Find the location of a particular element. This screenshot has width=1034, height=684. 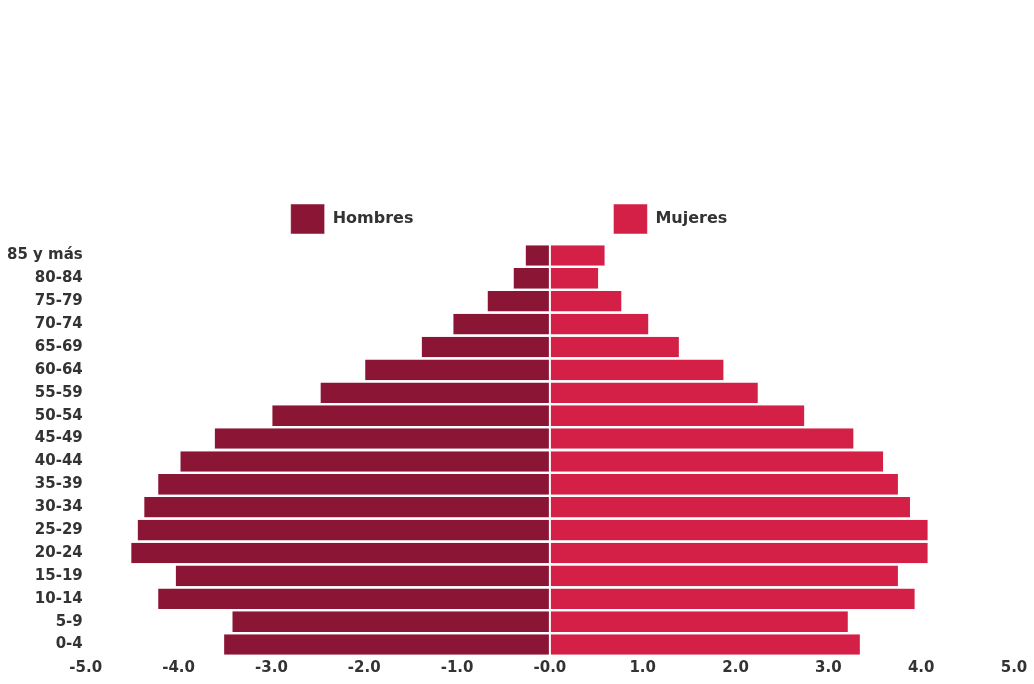

x-tick-label: 5.0 is located at coordinates (1014, 666).